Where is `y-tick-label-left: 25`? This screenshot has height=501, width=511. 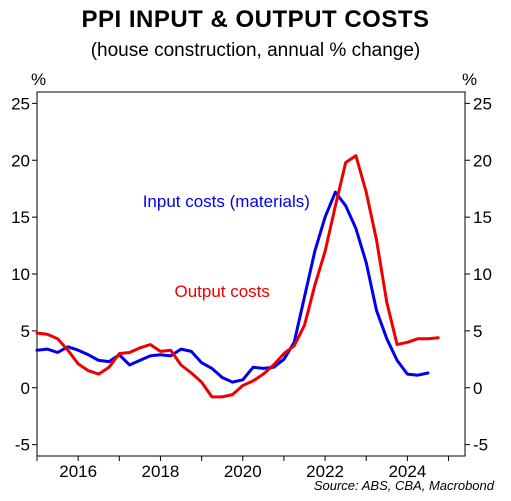
y-tick-label-left: 25 is located at coordinates (20, 103).